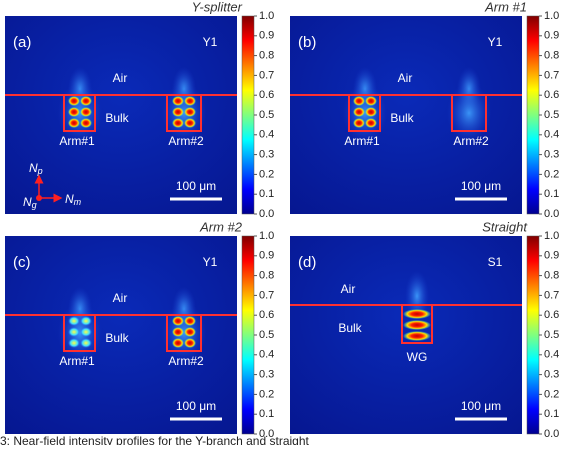 The height and width of the screenshot is (450, 569). What do you see at coordinates (196, 186) in the screenshot?
I see `scale-label: 100 μm` at bounding box center [196, 186].